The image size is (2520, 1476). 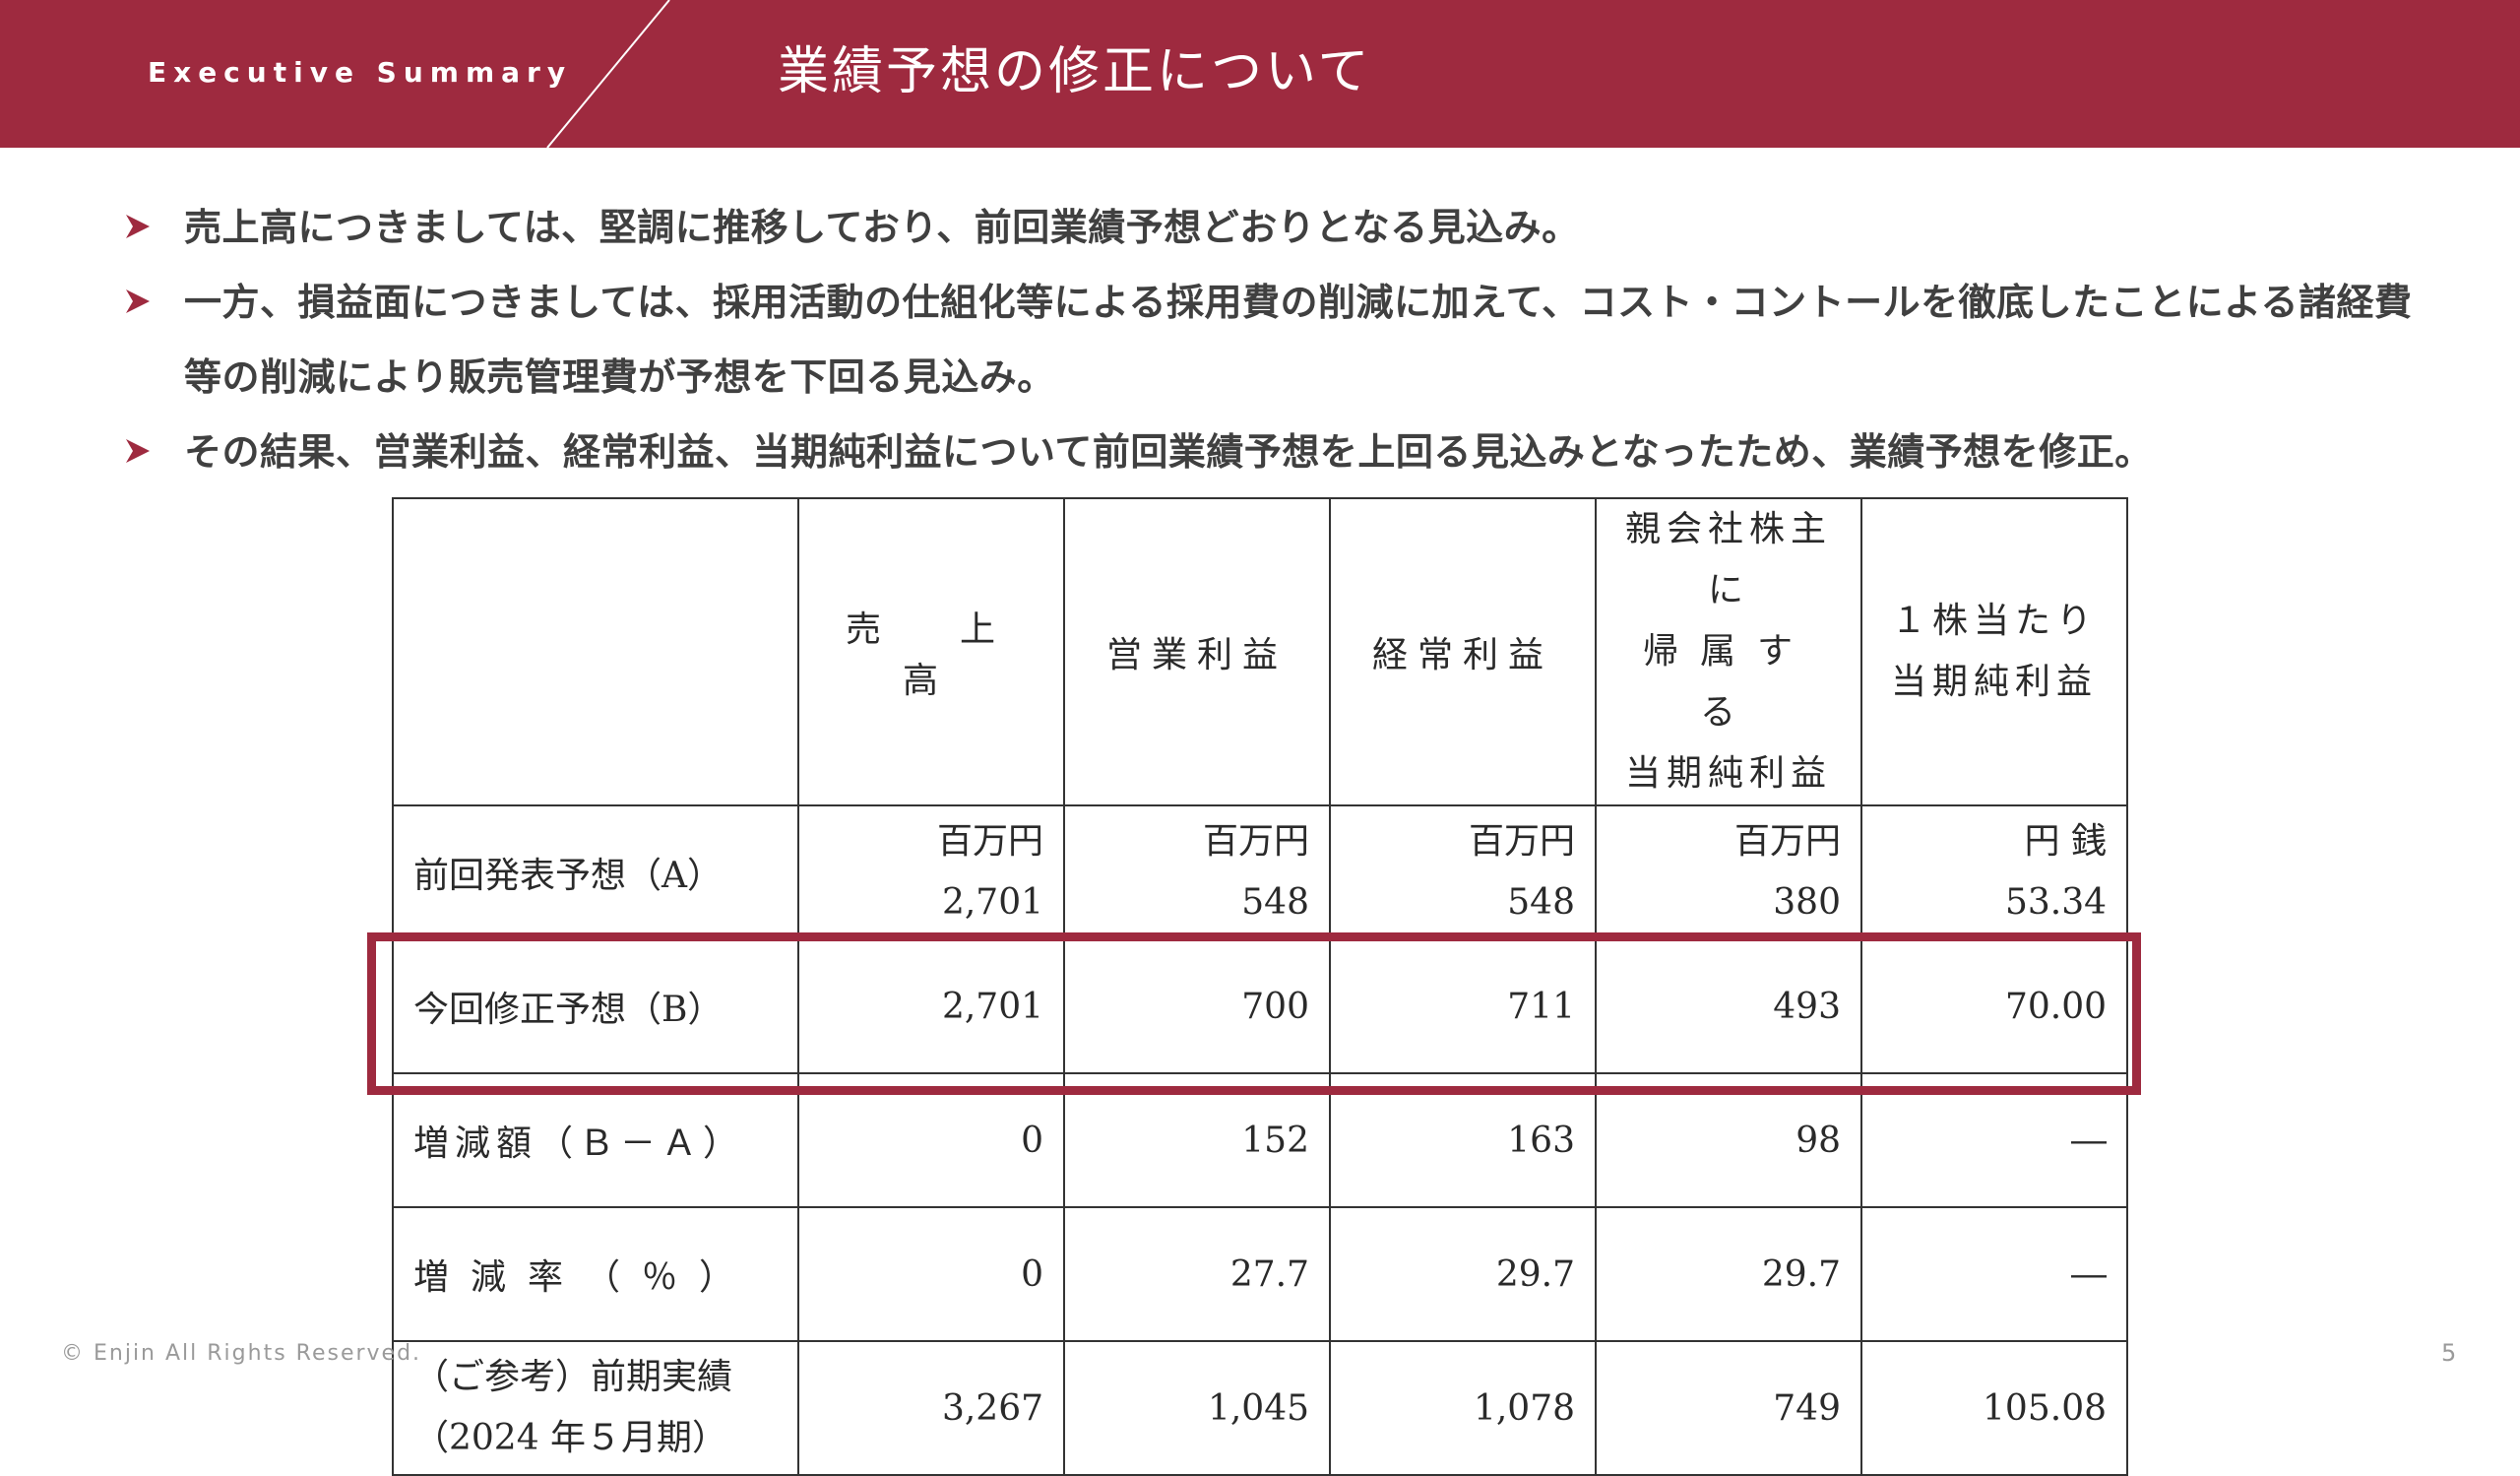 What do you see at coordinates (1197, 1274) in the screenshot?
I see `cell-value: 27.7` at bounding box center [1197, 1274].